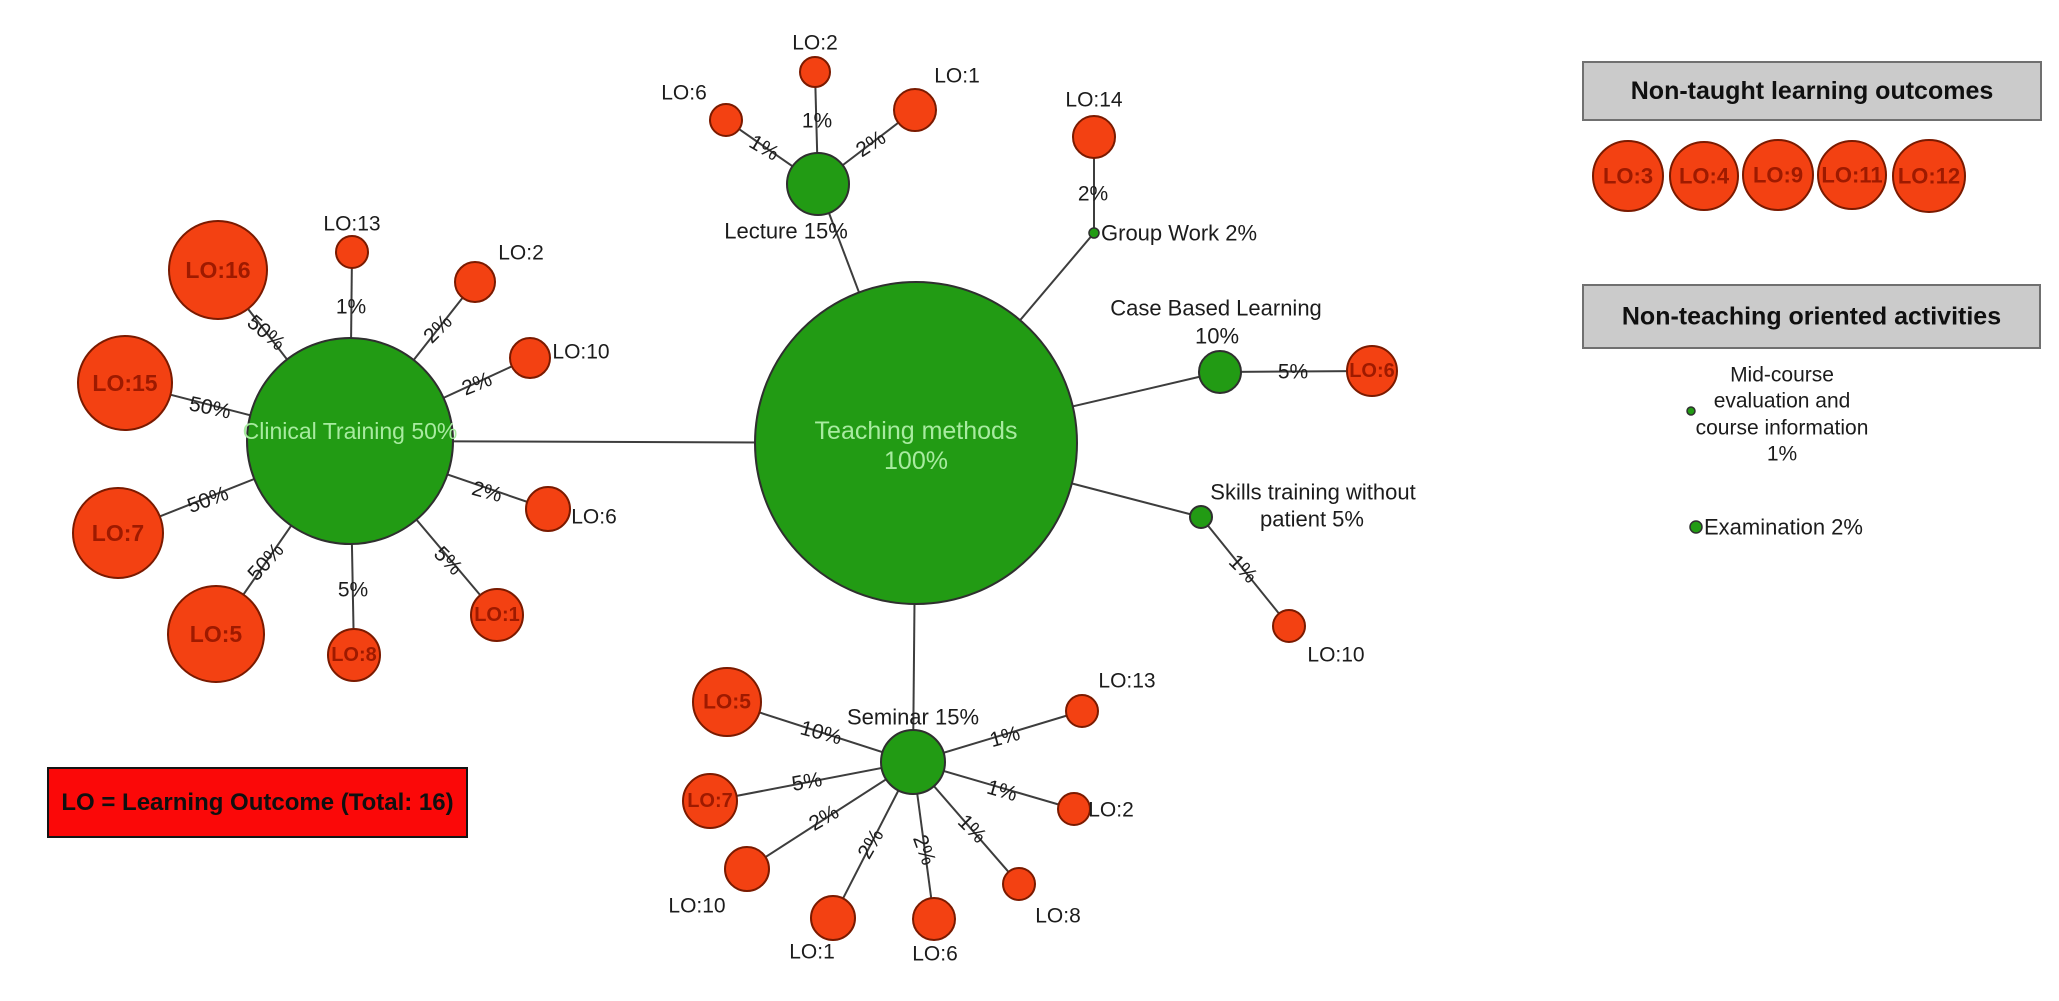 This screenshot has height=1001, width=2059. I want to click on skills-label-line1: Skills training without, so click(1312, 492).